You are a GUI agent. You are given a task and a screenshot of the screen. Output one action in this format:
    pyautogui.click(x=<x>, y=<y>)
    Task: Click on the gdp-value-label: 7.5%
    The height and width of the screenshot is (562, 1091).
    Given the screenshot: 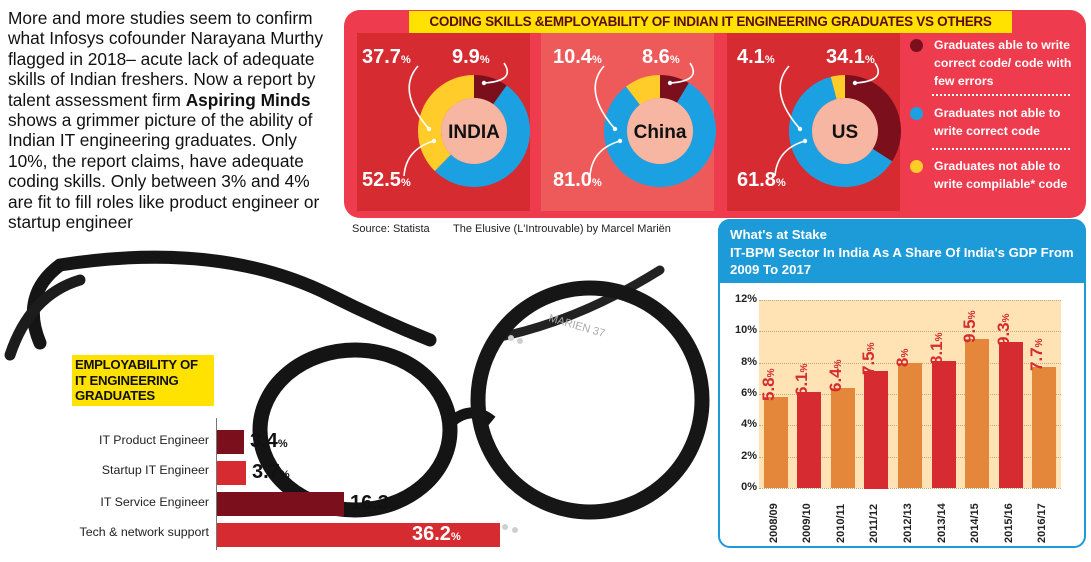 What is the action you would take?
    pyautogui.click(x=868, y=358)
    